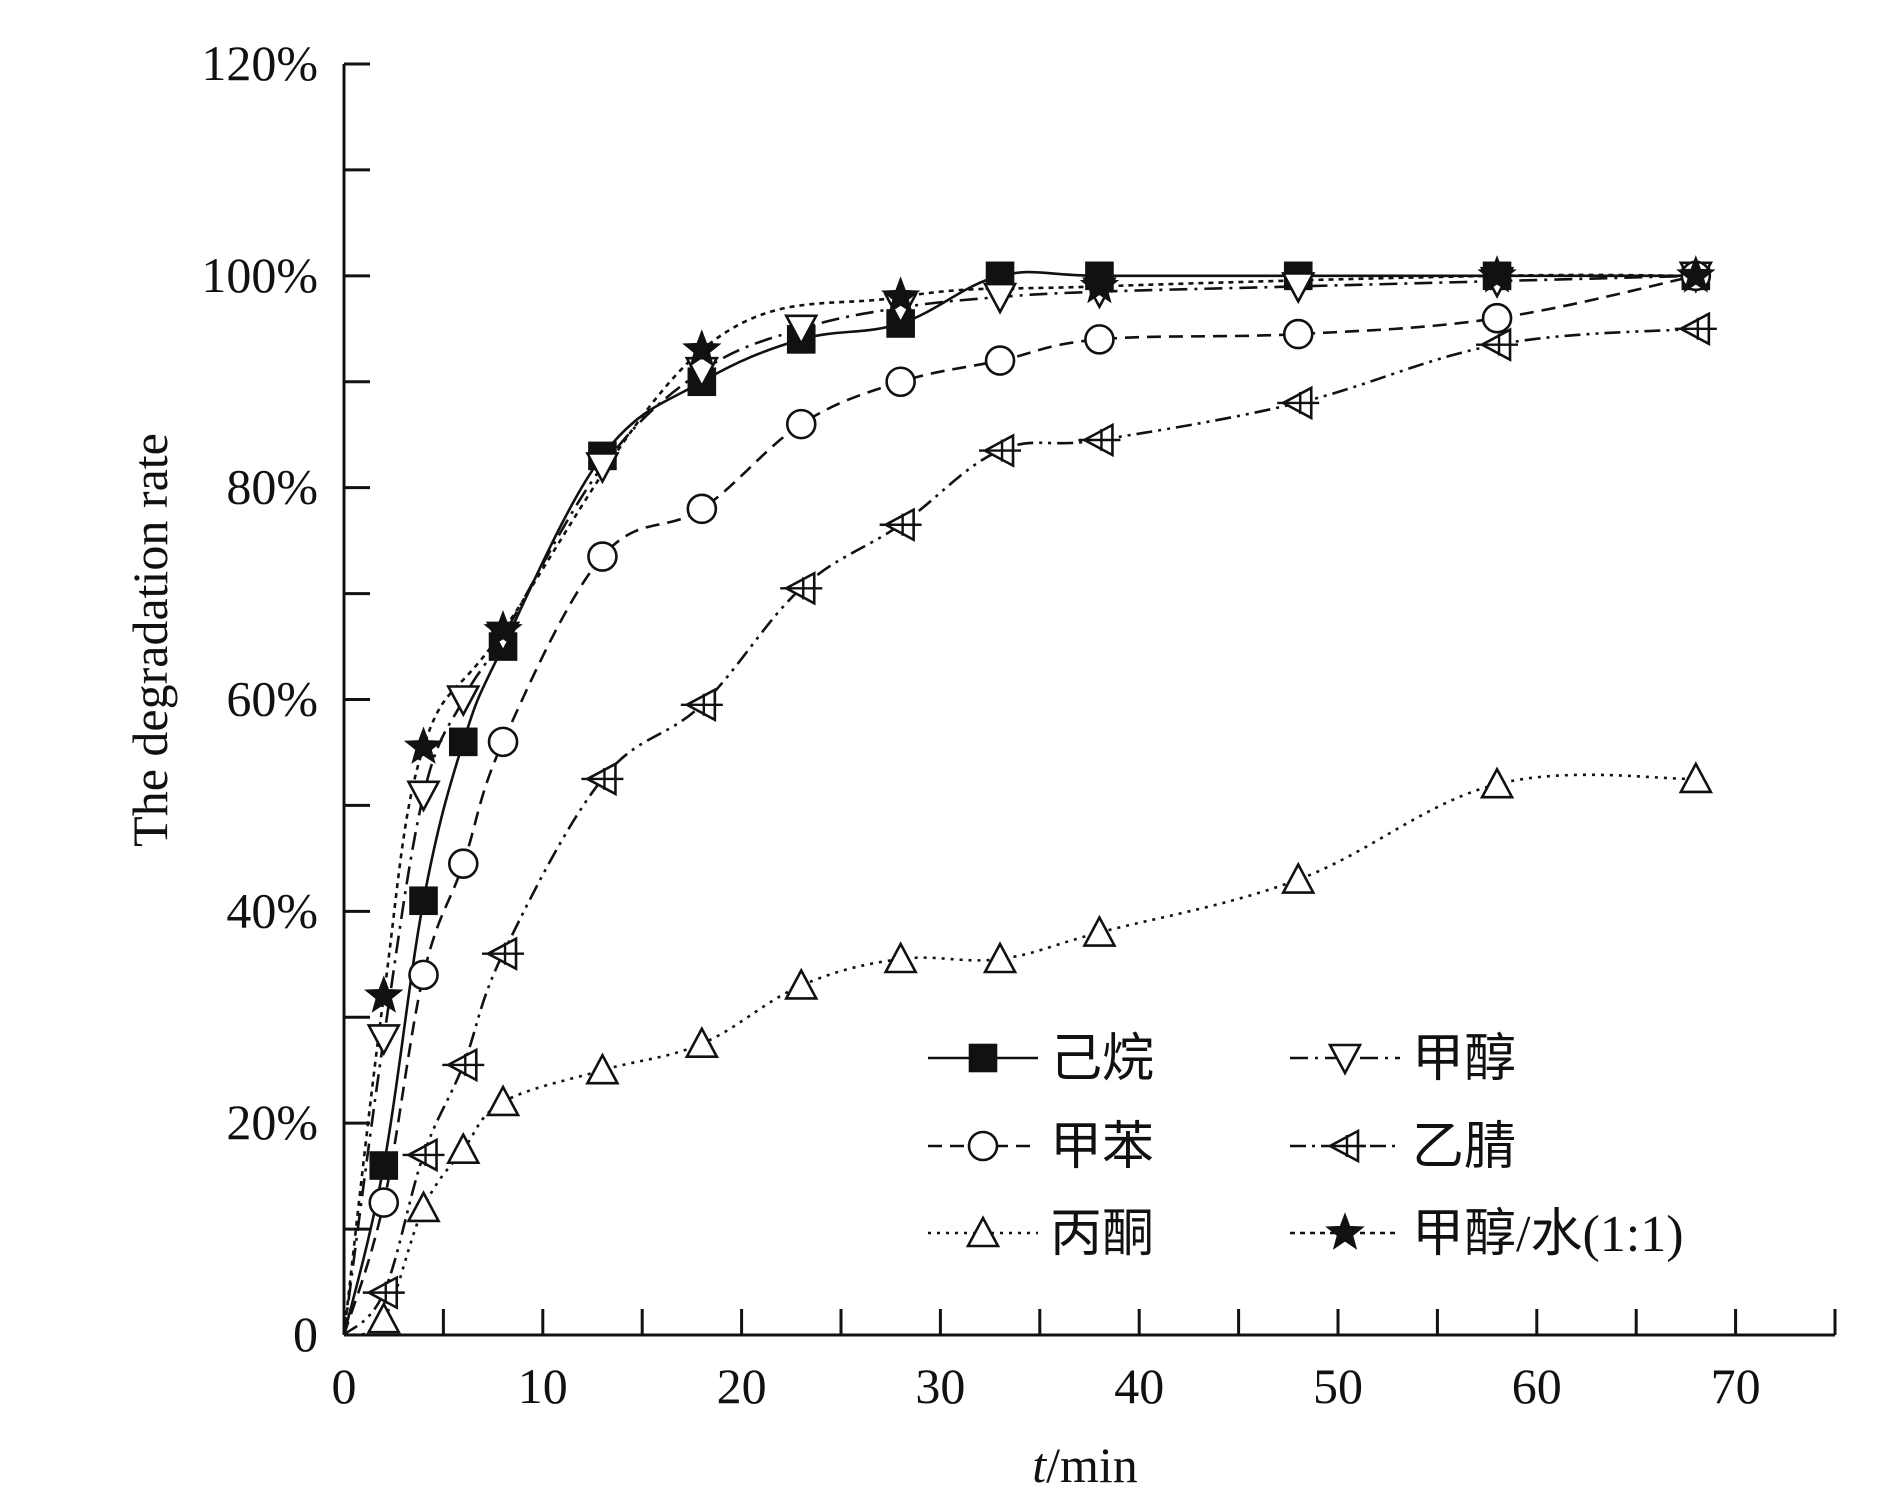 The width and height of the screenshot is (1887, 1510). What do you see at coordinates (1403, 1059) in the screenshot?
I see `legend-entry: 甲醇` at bounding box center [1403, 1059].